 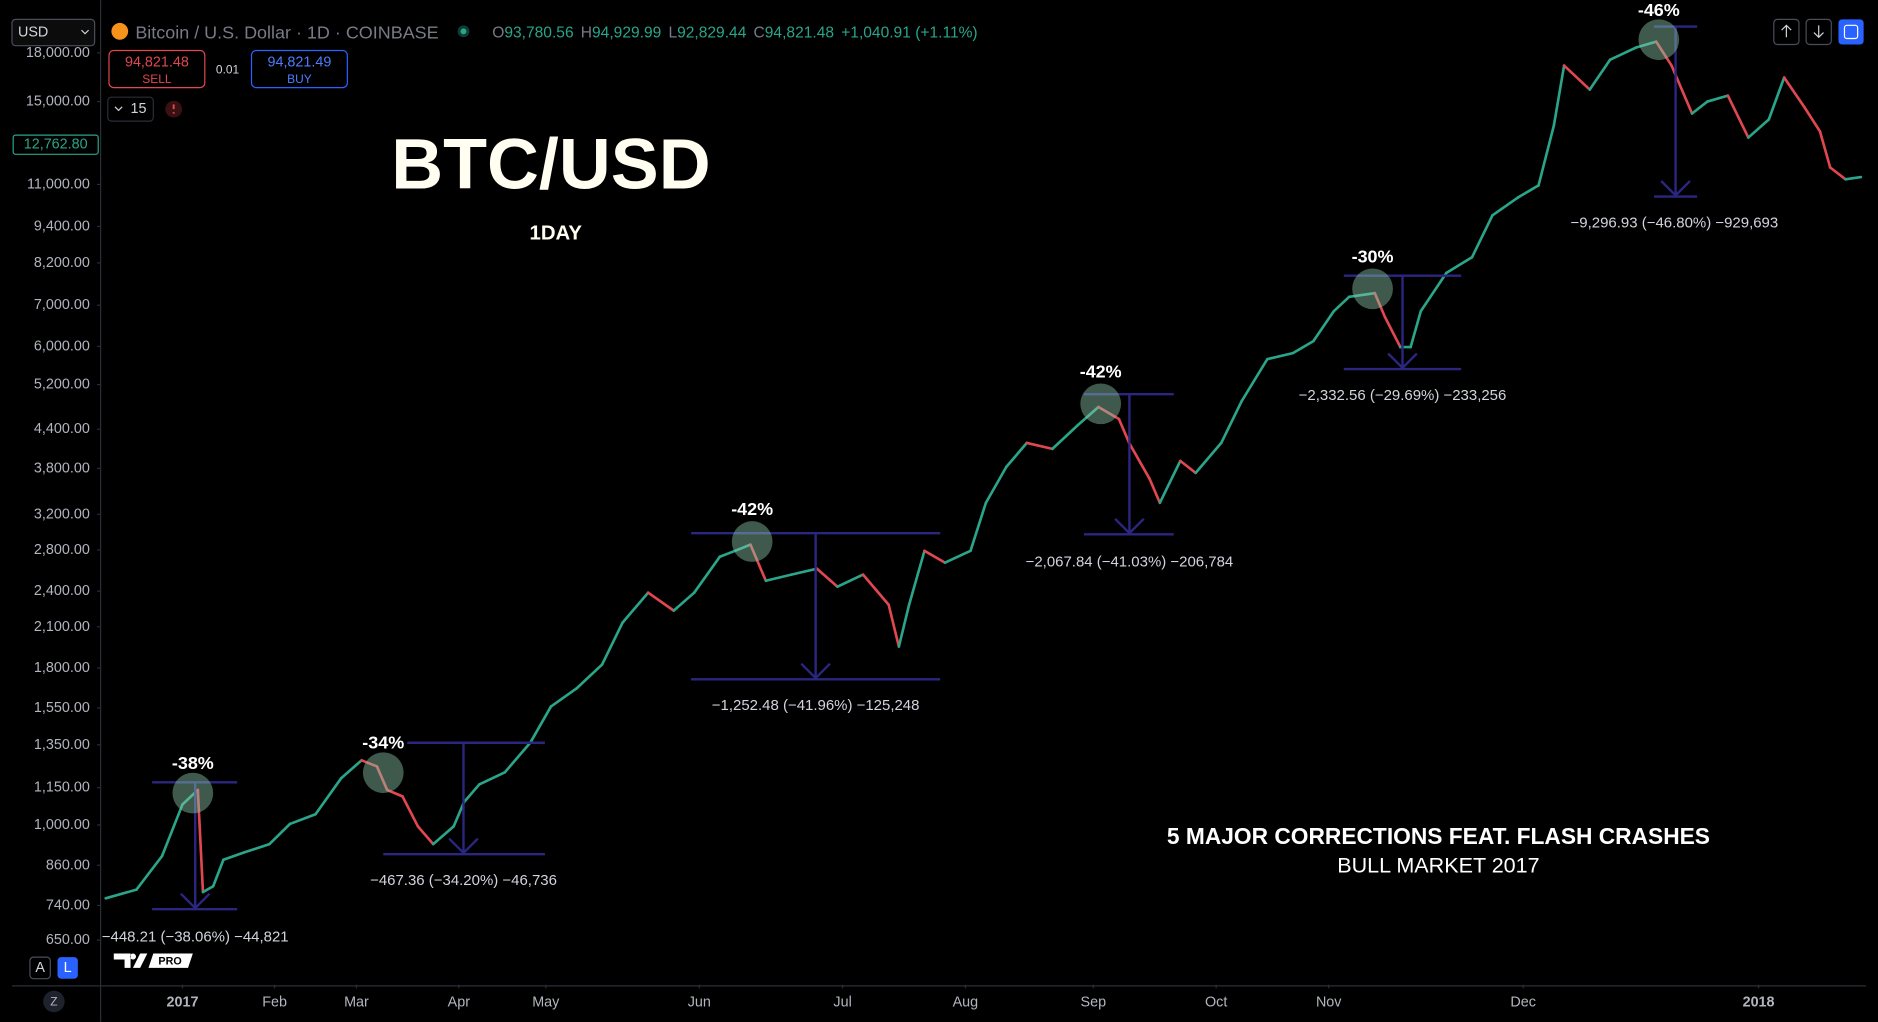 I want to click on correction: -38% −448.21 (−38.06%) −44,821, so click(x=195, y=849).